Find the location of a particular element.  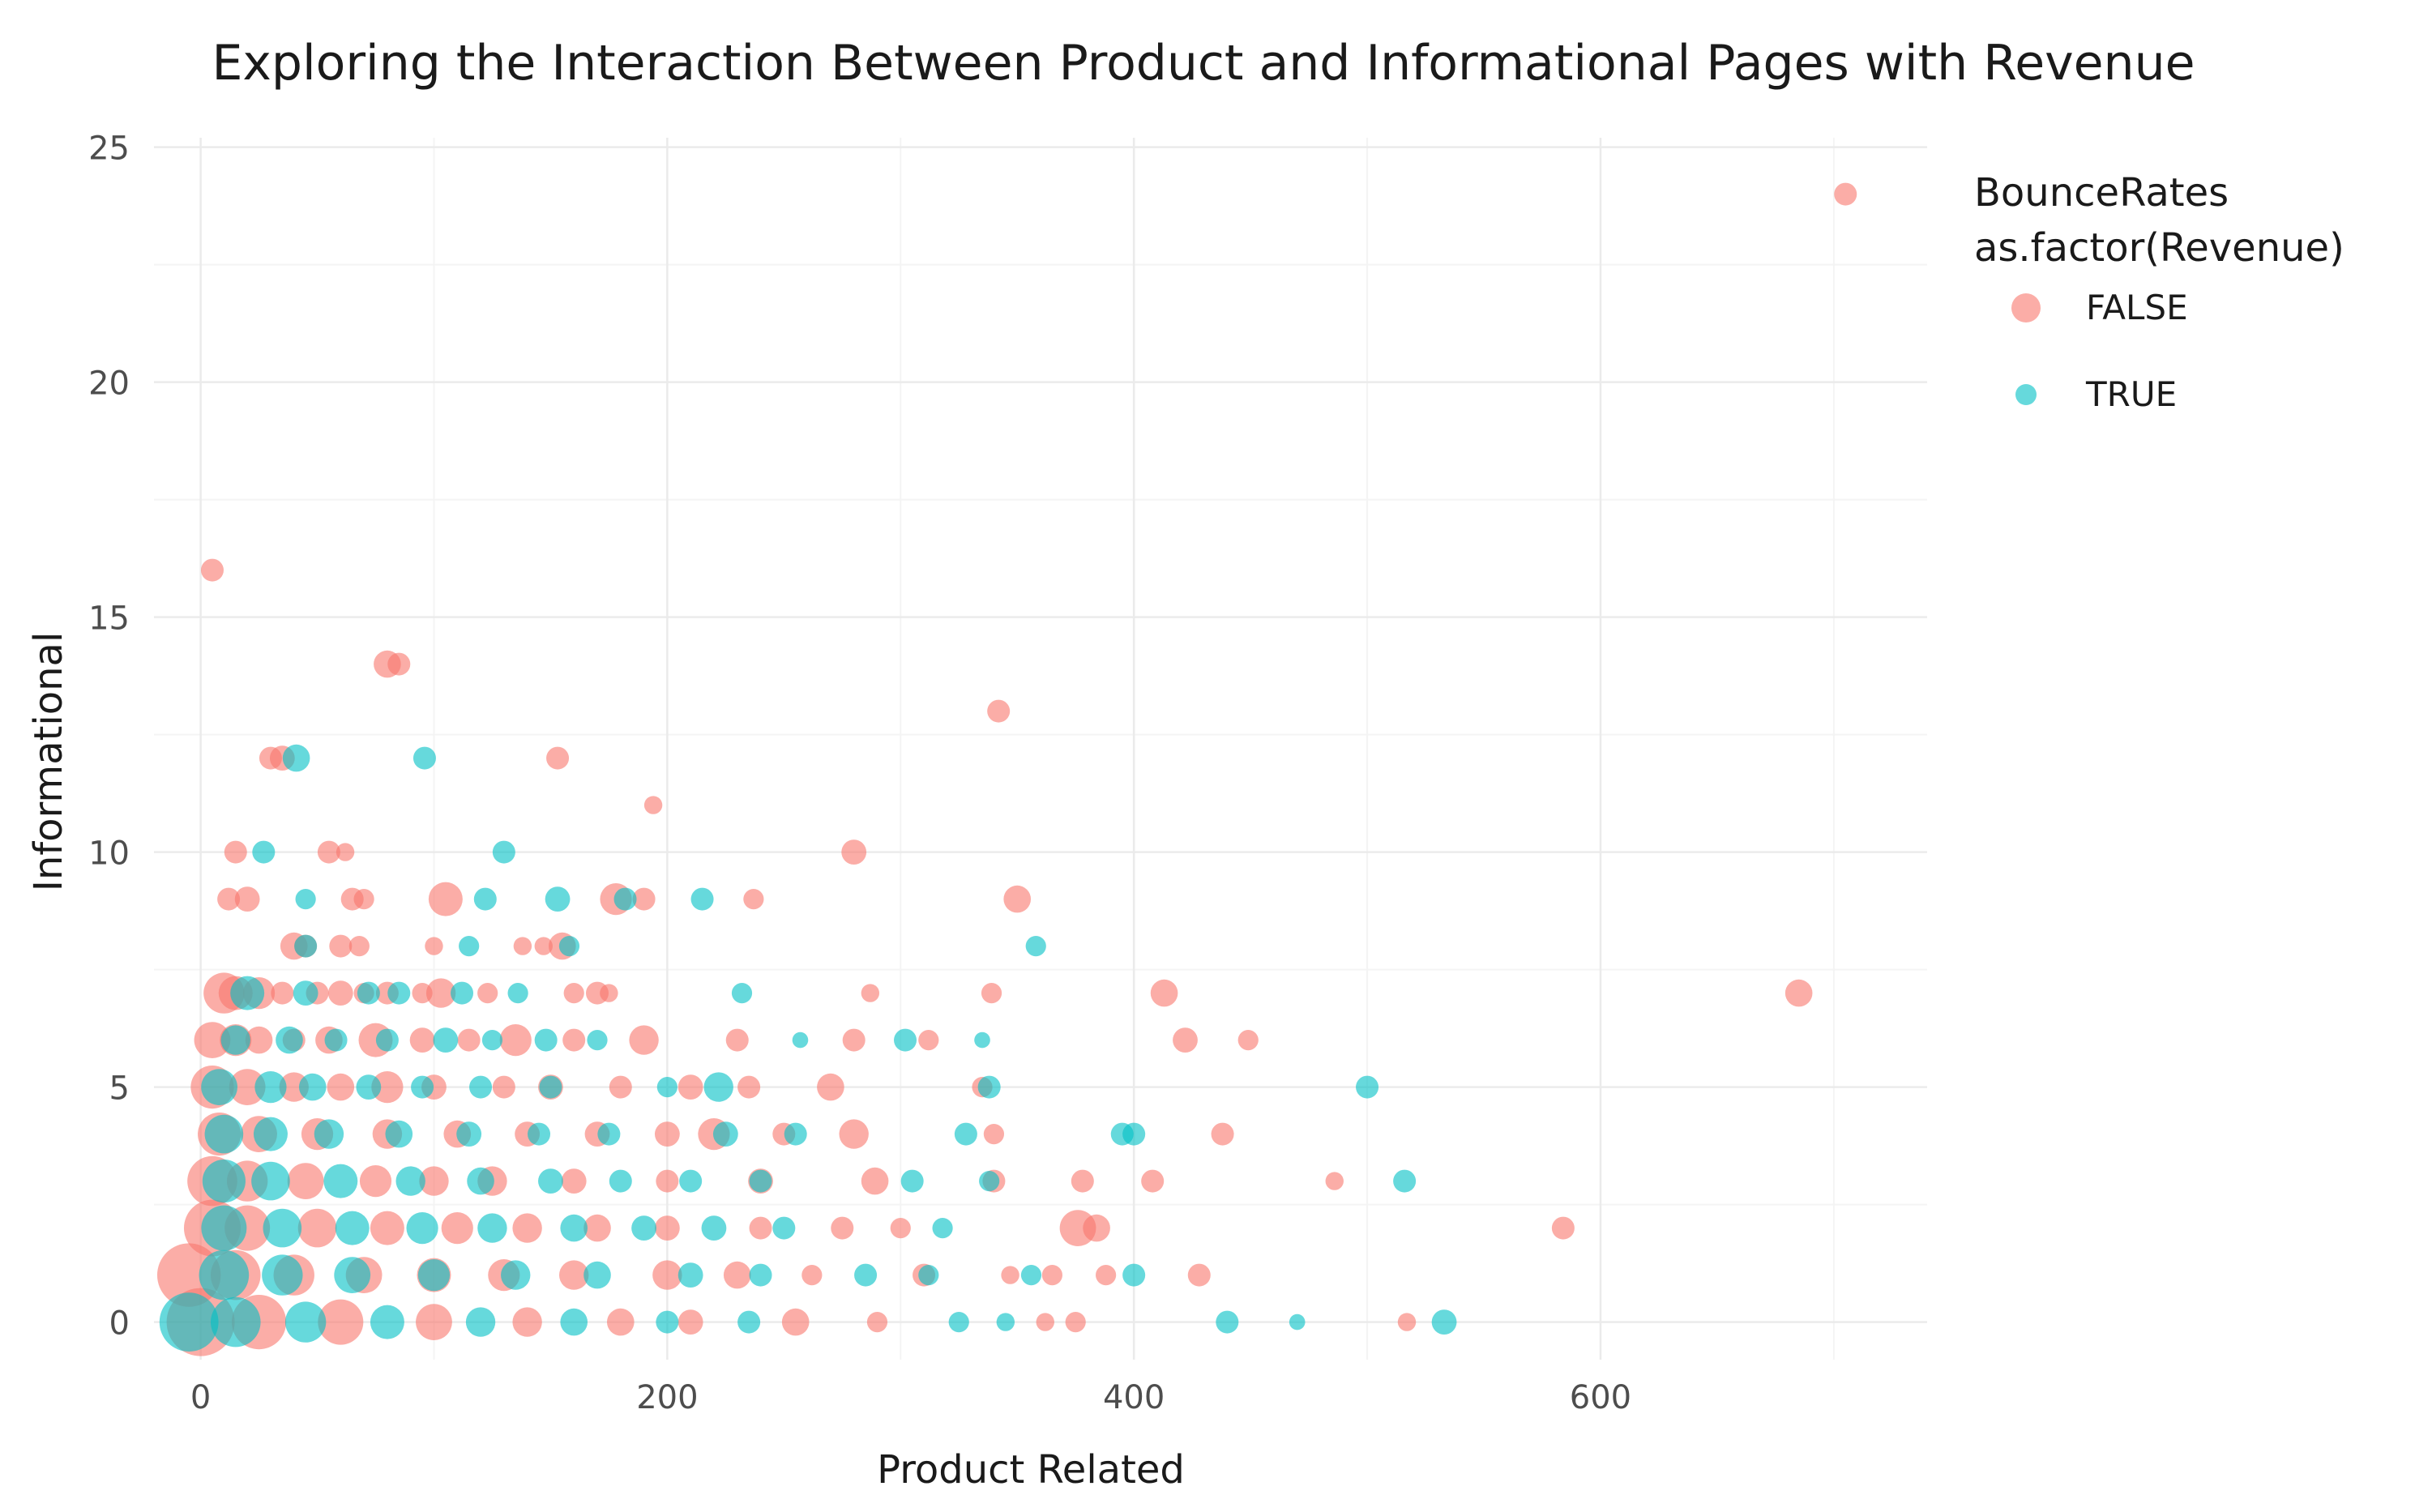

x-axis-label: Product Related is located at coordinates (1031, 1470).